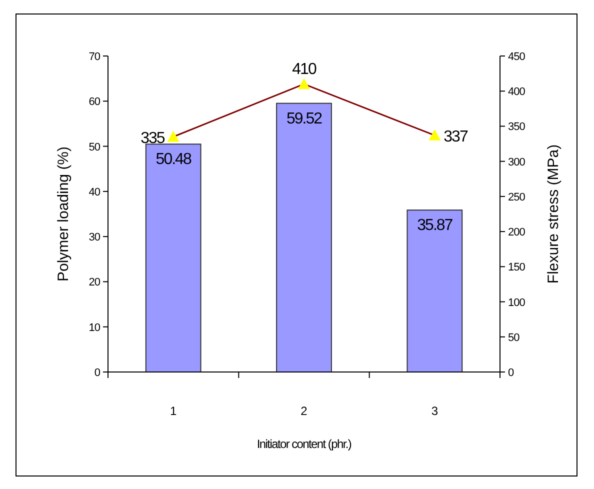  Describe the element at coordinates (517, 197) in the screenshot. I see `y2-tick-label: 250` at that location.